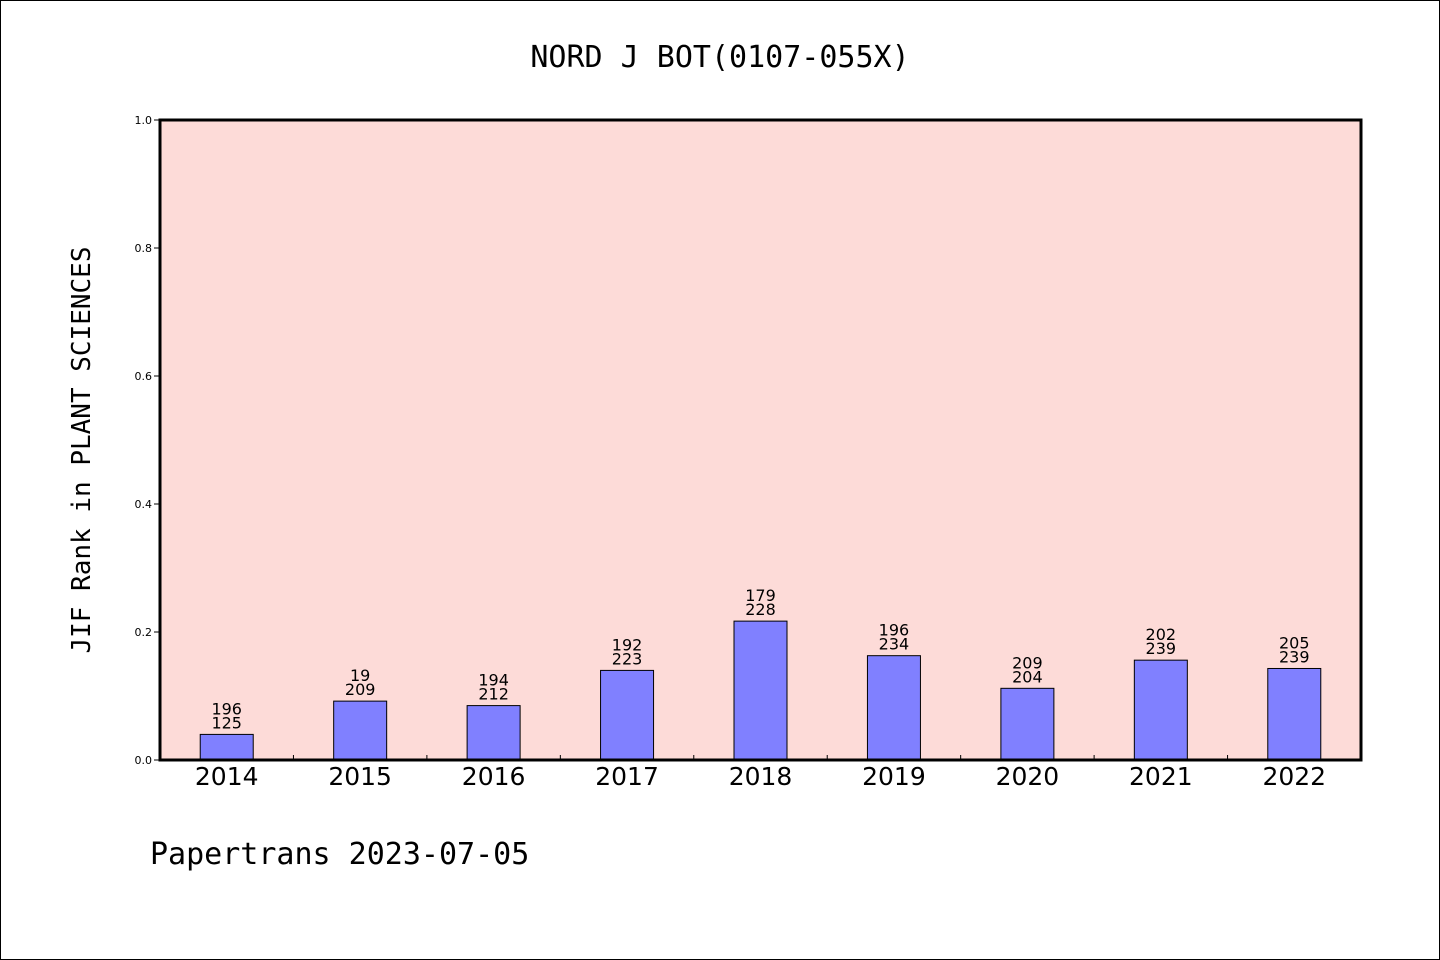  I want to click on x-tick-label: 2020, so click(1028, 776).